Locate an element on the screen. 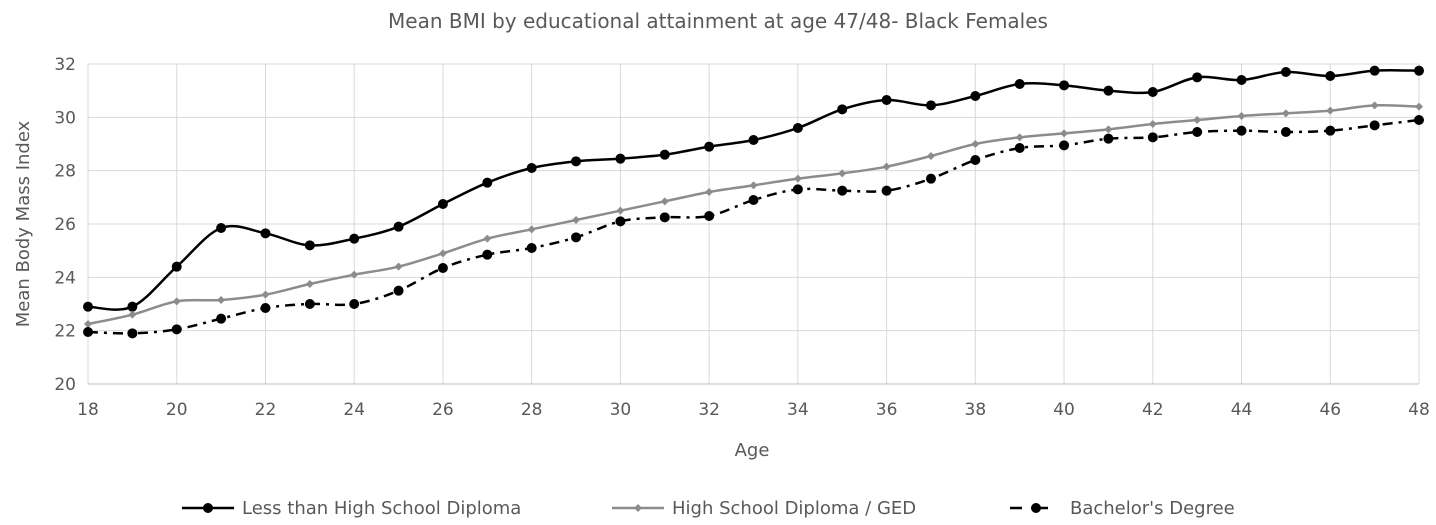 The width and height of the screenshot is (1436, 525). x-tick-label: 24 is located at coordinates (354, 410).